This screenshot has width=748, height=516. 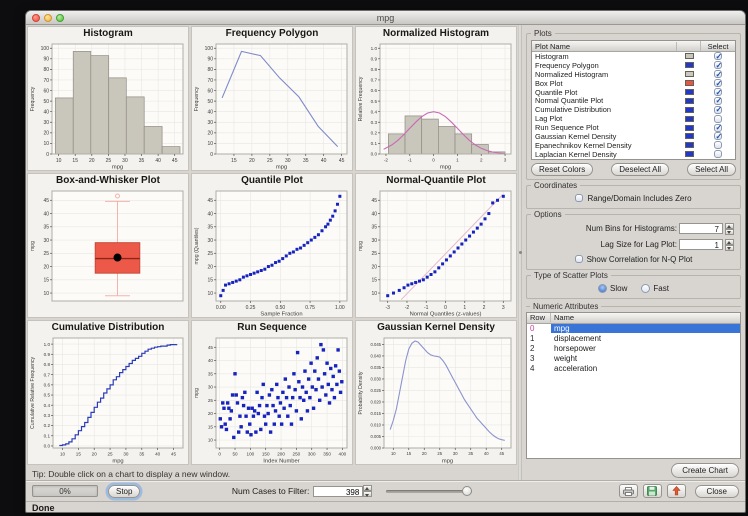 What do you see at coordinates (549, 83) in the screenshot?
I see `plot-row-label: Box Plot` at bounding box center [549, 83].